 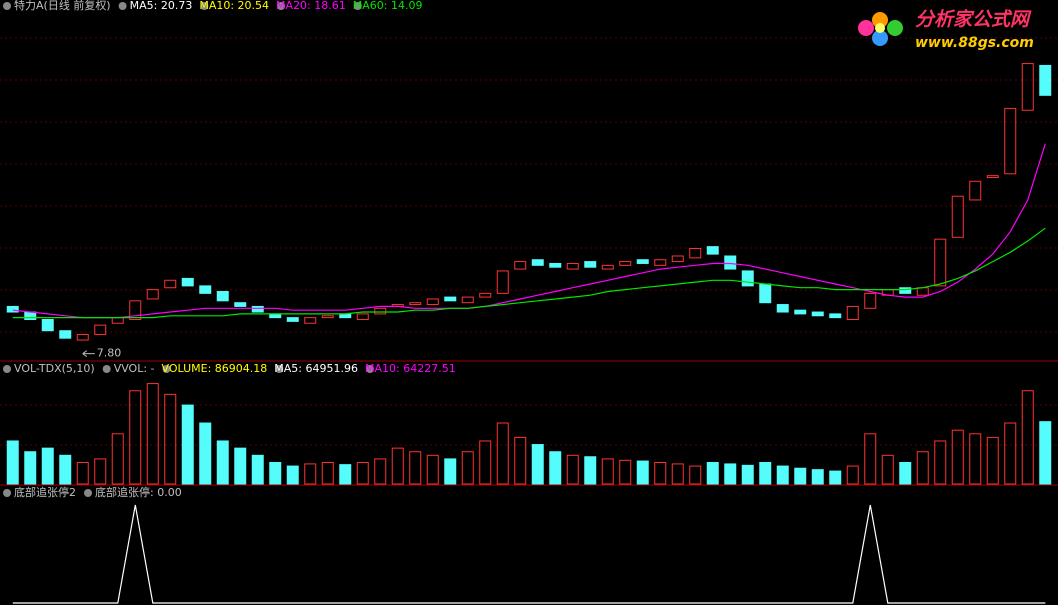 I want to click on watermark-url: www.88gs.com, so click(x=974, y=43).